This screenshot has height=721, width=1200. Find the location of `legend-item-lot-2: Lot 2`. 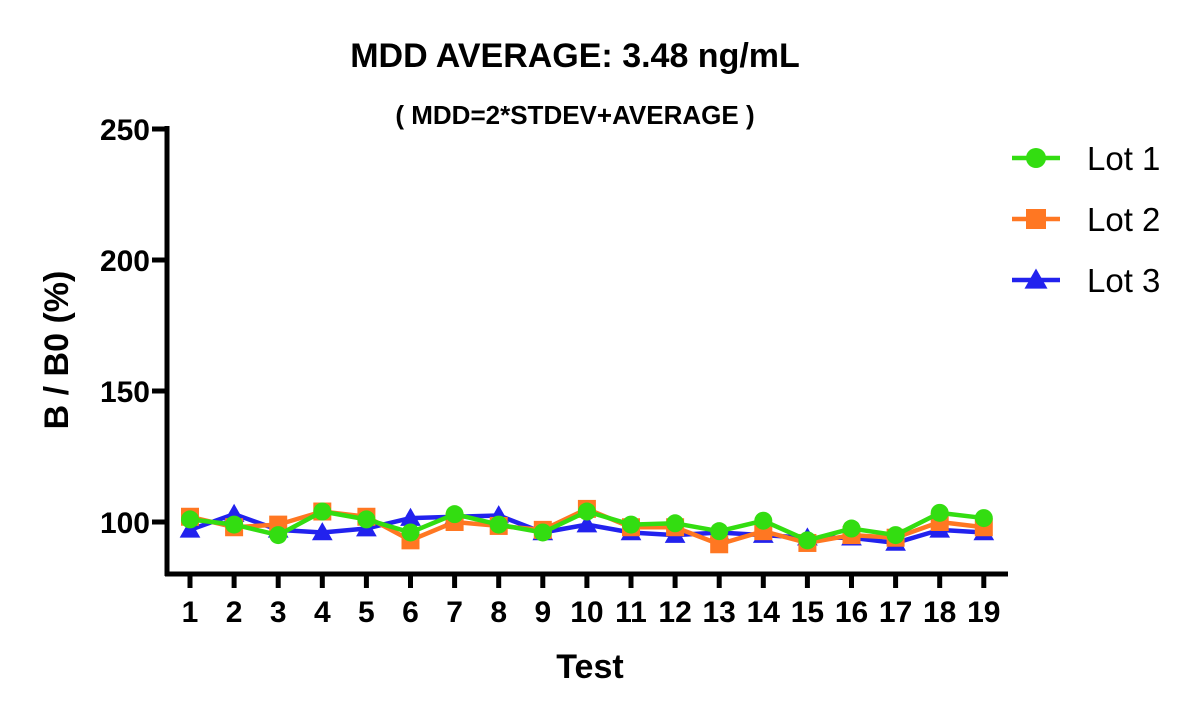

legend-item-lot-2: Lot 2 is located at coordinates (1086, 219).